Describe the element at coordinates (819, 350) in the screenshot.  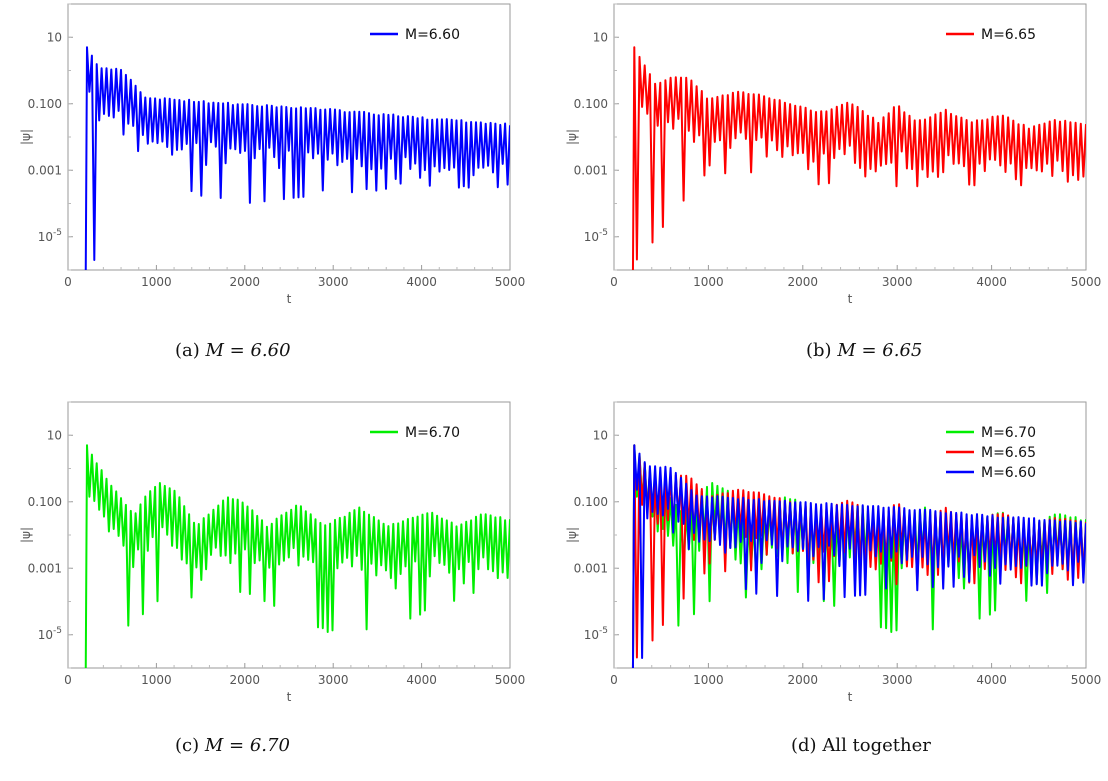
I see `caption-b-tag: (b)` at that location.